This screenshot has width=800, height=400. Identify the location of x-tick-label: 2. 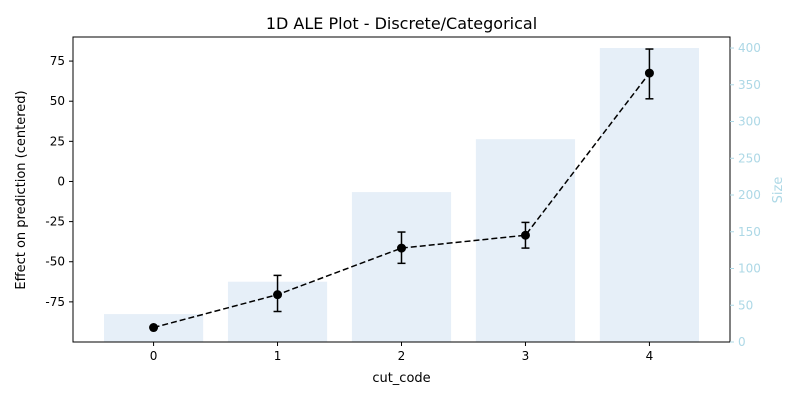
(402, 356).